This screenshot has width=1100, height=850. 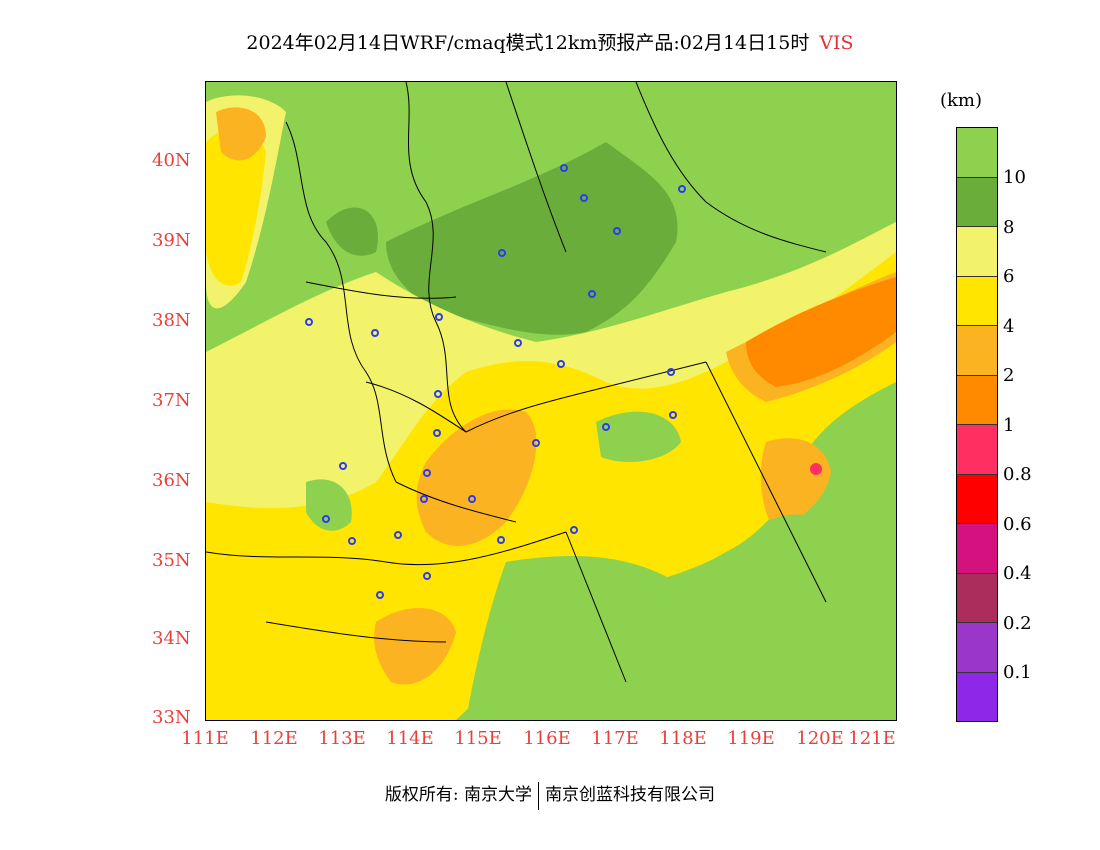 What do you see at coordinates (836, 43) in the screenshot?
I see `variable-label: VIS` at bounding box center [836, 43].